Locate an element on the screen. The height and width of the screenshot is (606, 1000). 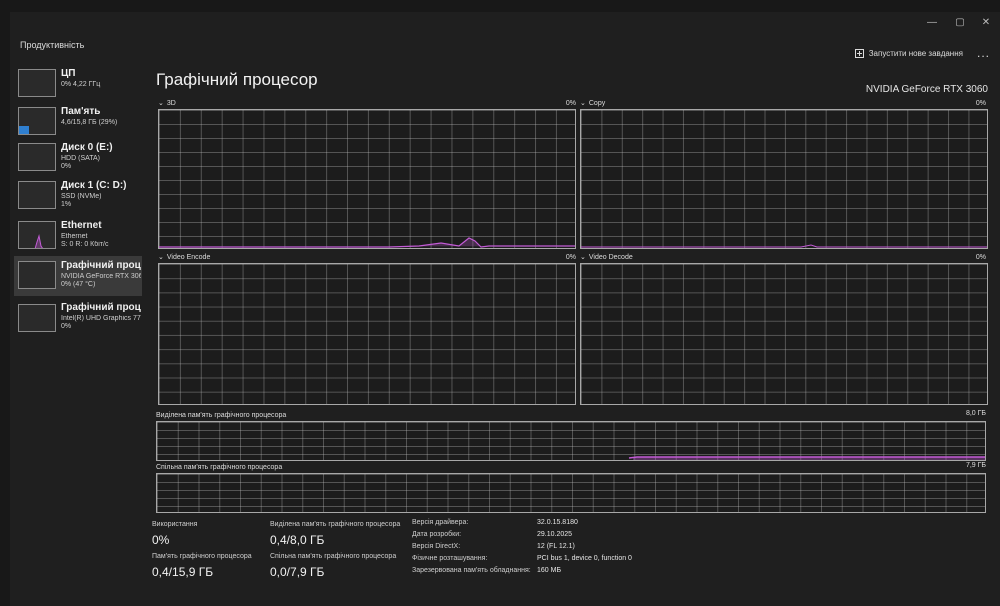
memory-usage-fill is located at coordinates (24, 130).